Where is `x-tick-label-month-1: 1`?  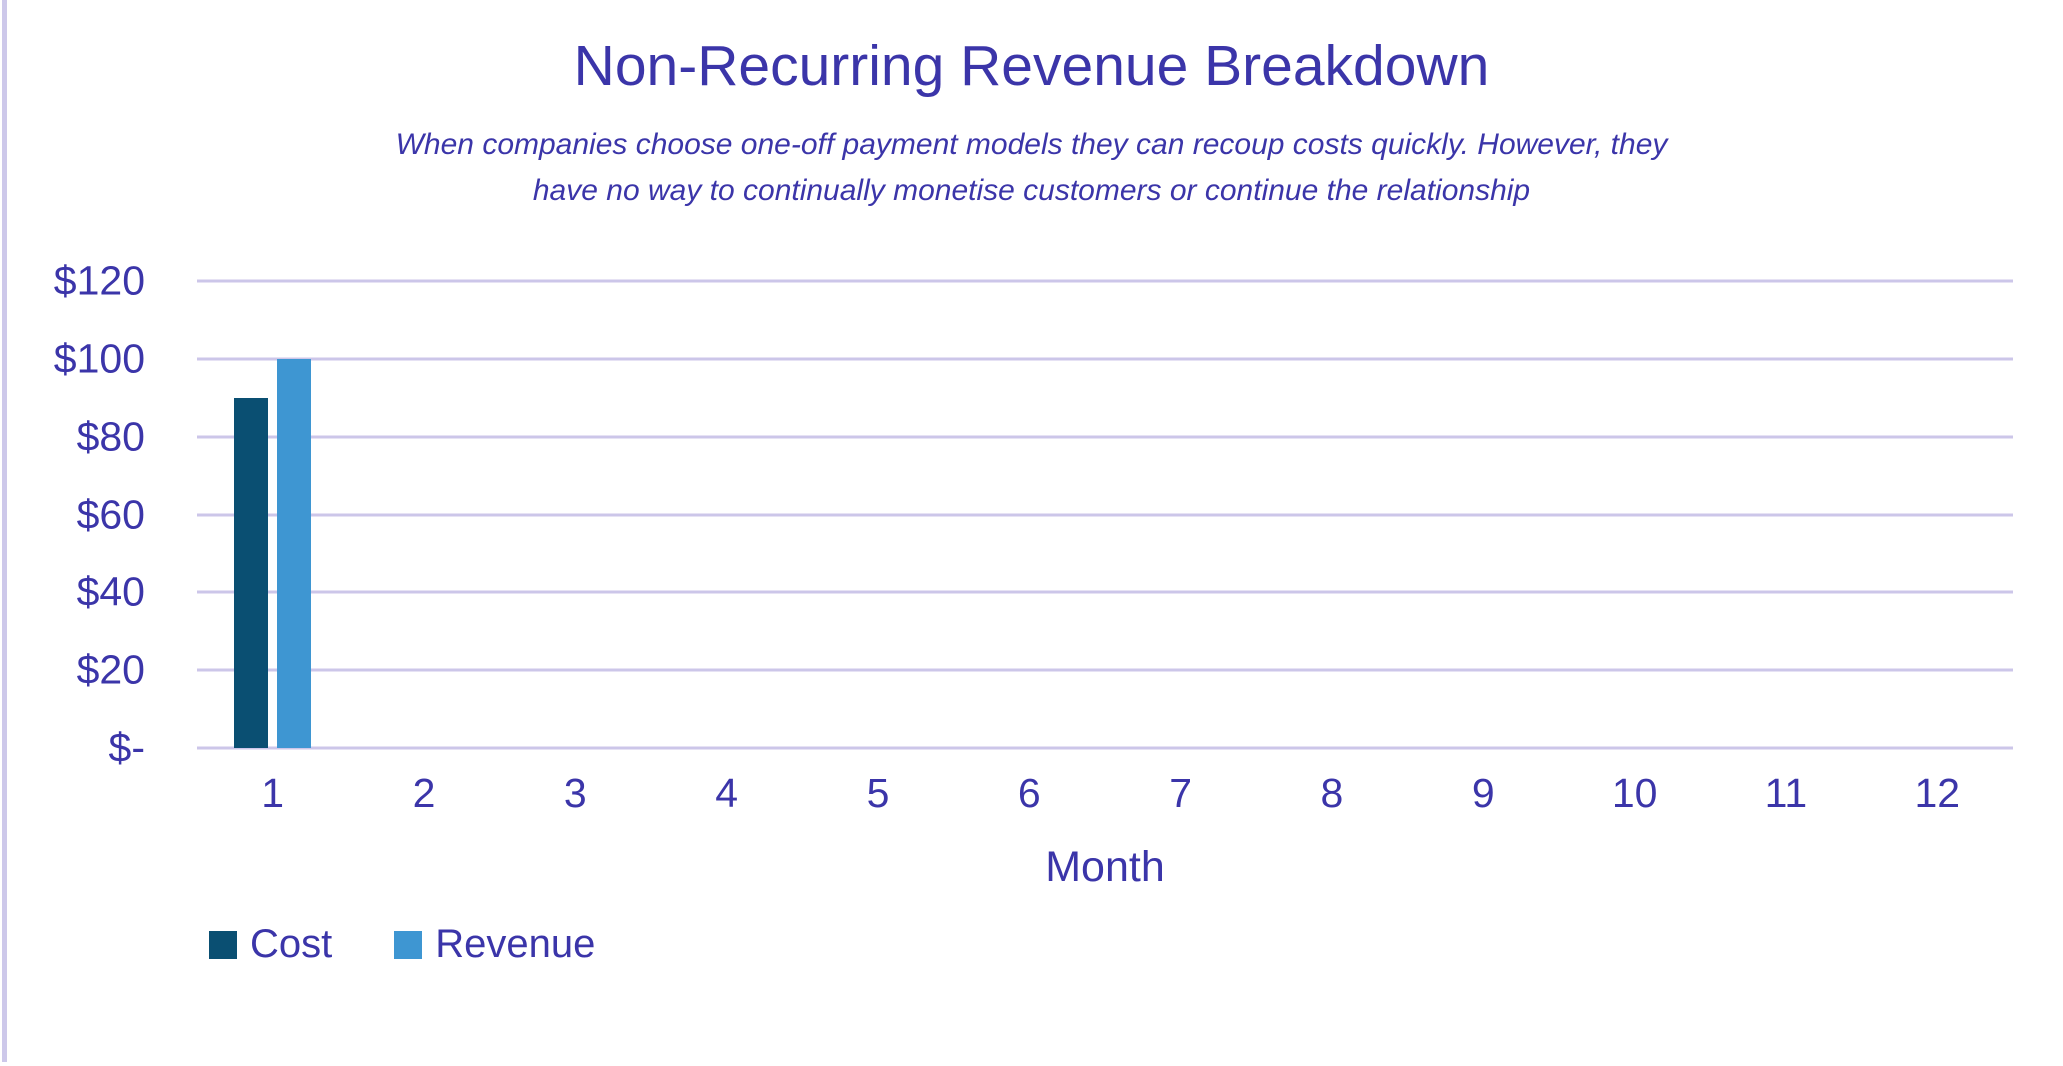 x-tick-label-month-1: 1 is located at coordinates (273, 793).